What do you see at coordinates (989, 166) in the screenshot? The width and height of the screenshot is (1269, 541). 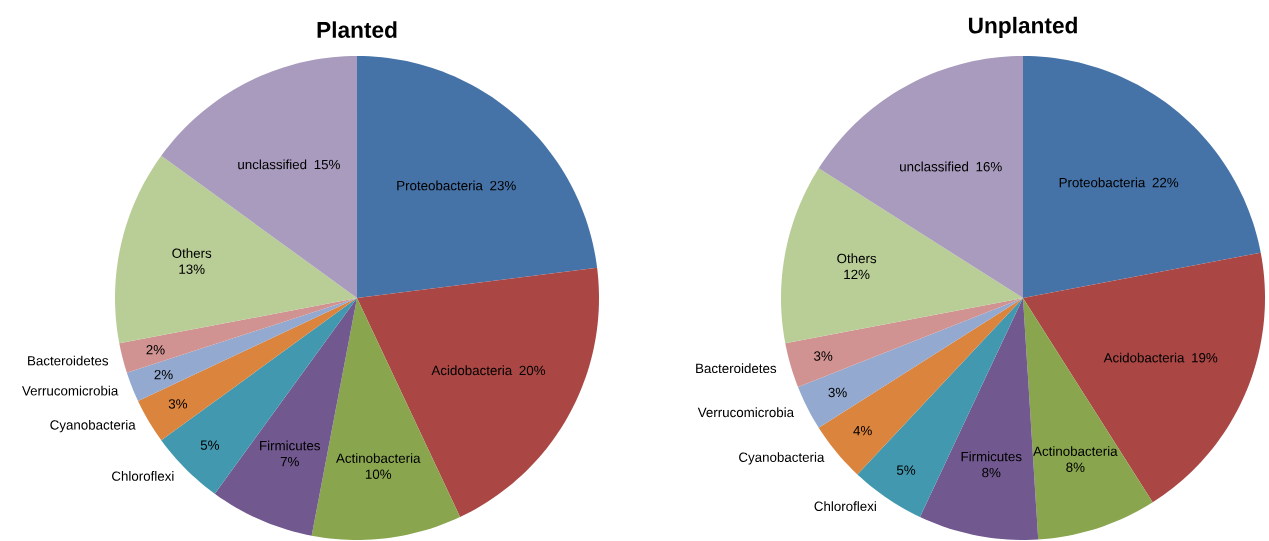 I see `data-label: 16%` at bounding box center [989, 166].